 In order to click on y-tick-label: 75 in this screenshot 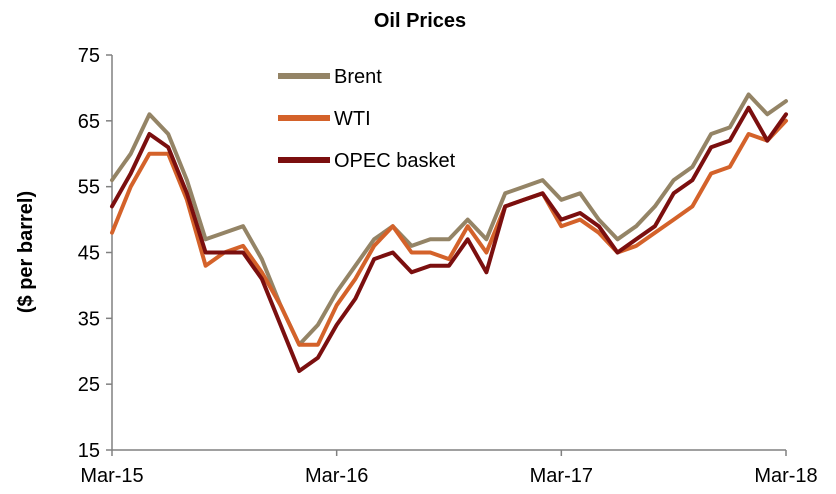, I will do `click(89, 56)`.